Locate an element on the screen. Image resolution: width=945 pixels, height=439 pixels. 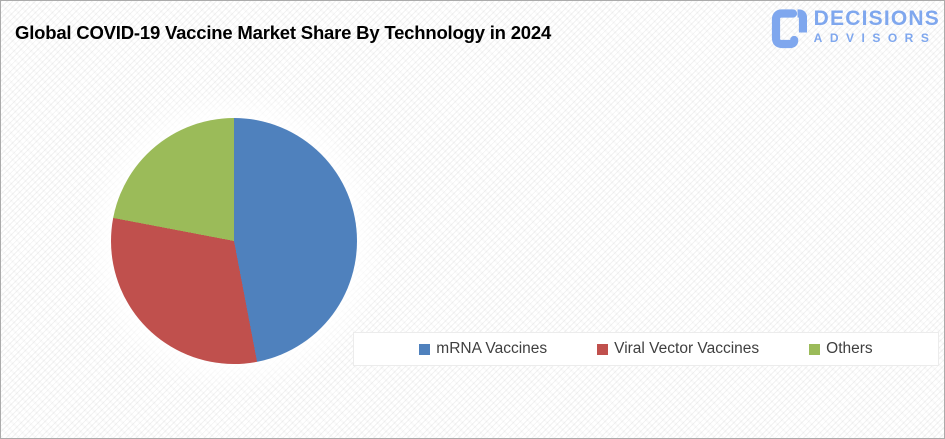
legend-item: Others is located at coordinates (841, 349).